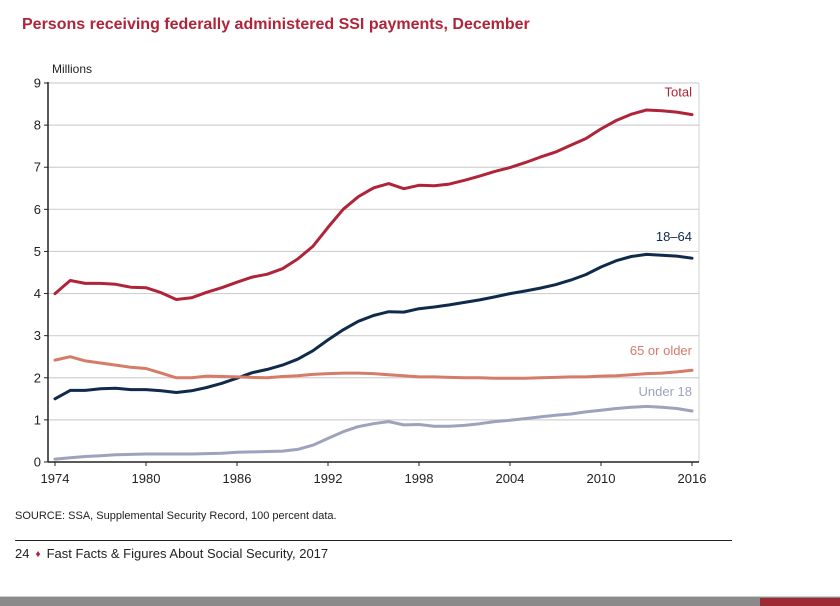  I want to click on y-tick-label: 4, so click(37, 293).